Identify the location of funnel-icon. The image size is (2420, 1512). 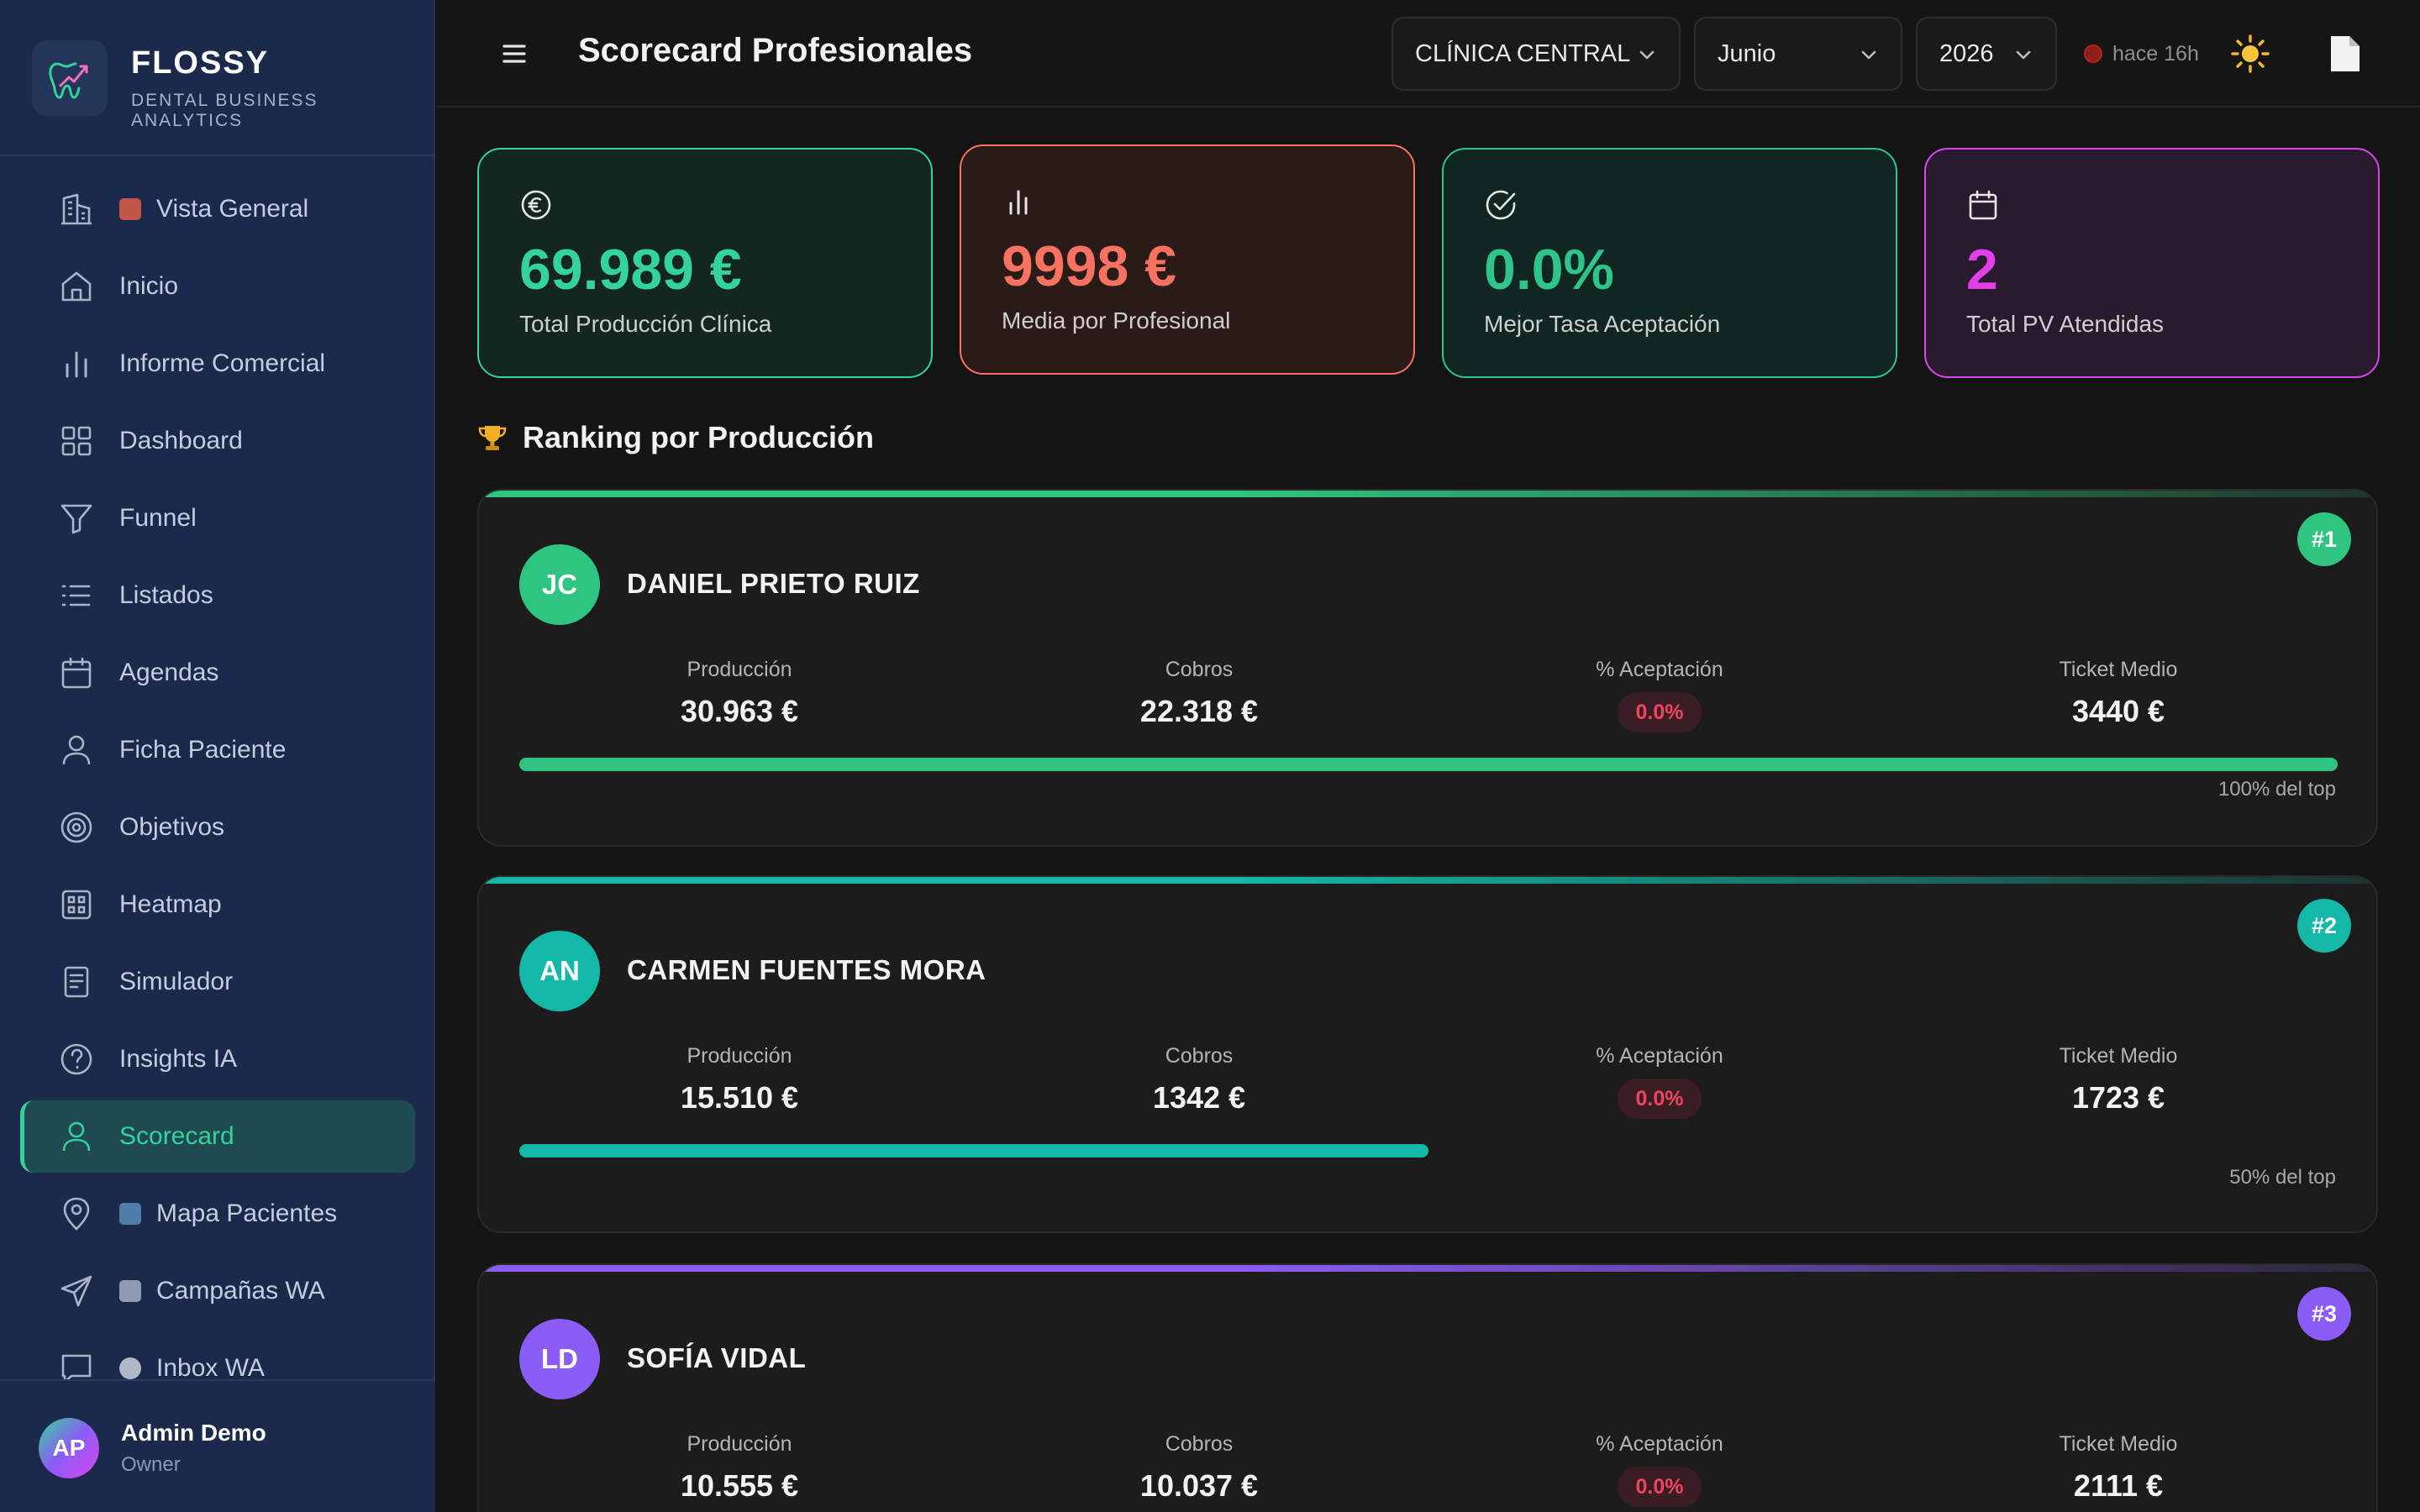
(76, 519).